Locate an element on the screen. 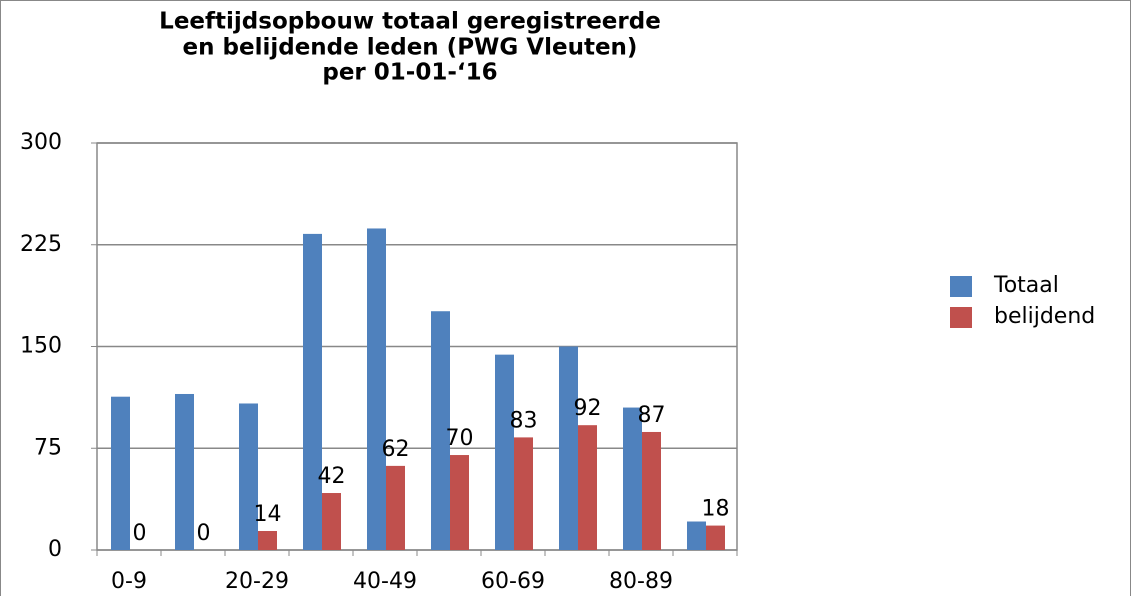 This screenshot has height=596, width=1131. data-label: 92 is located at coordinates (588, 408).